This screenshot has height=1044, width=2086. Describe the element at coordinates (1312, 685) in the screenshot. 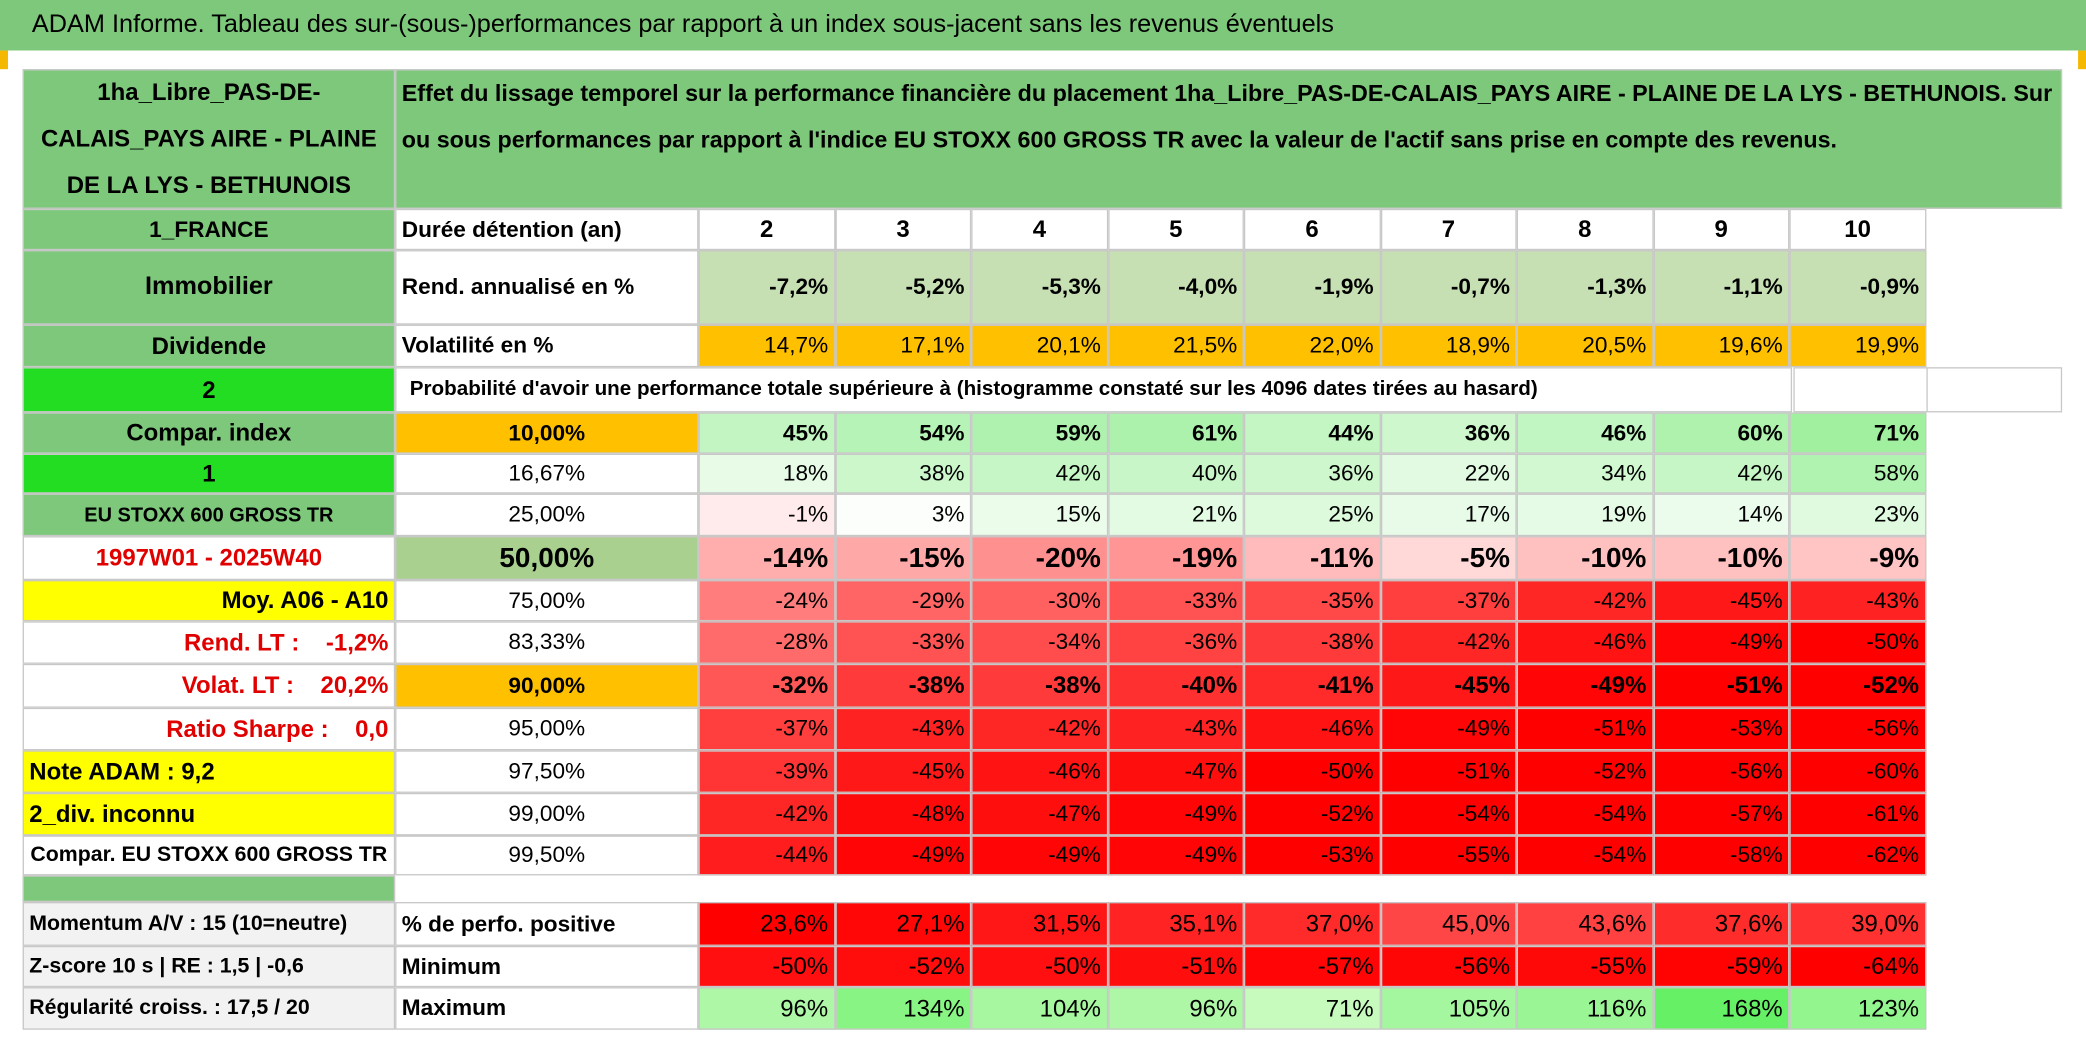

I see `cell: -41%` at that location.